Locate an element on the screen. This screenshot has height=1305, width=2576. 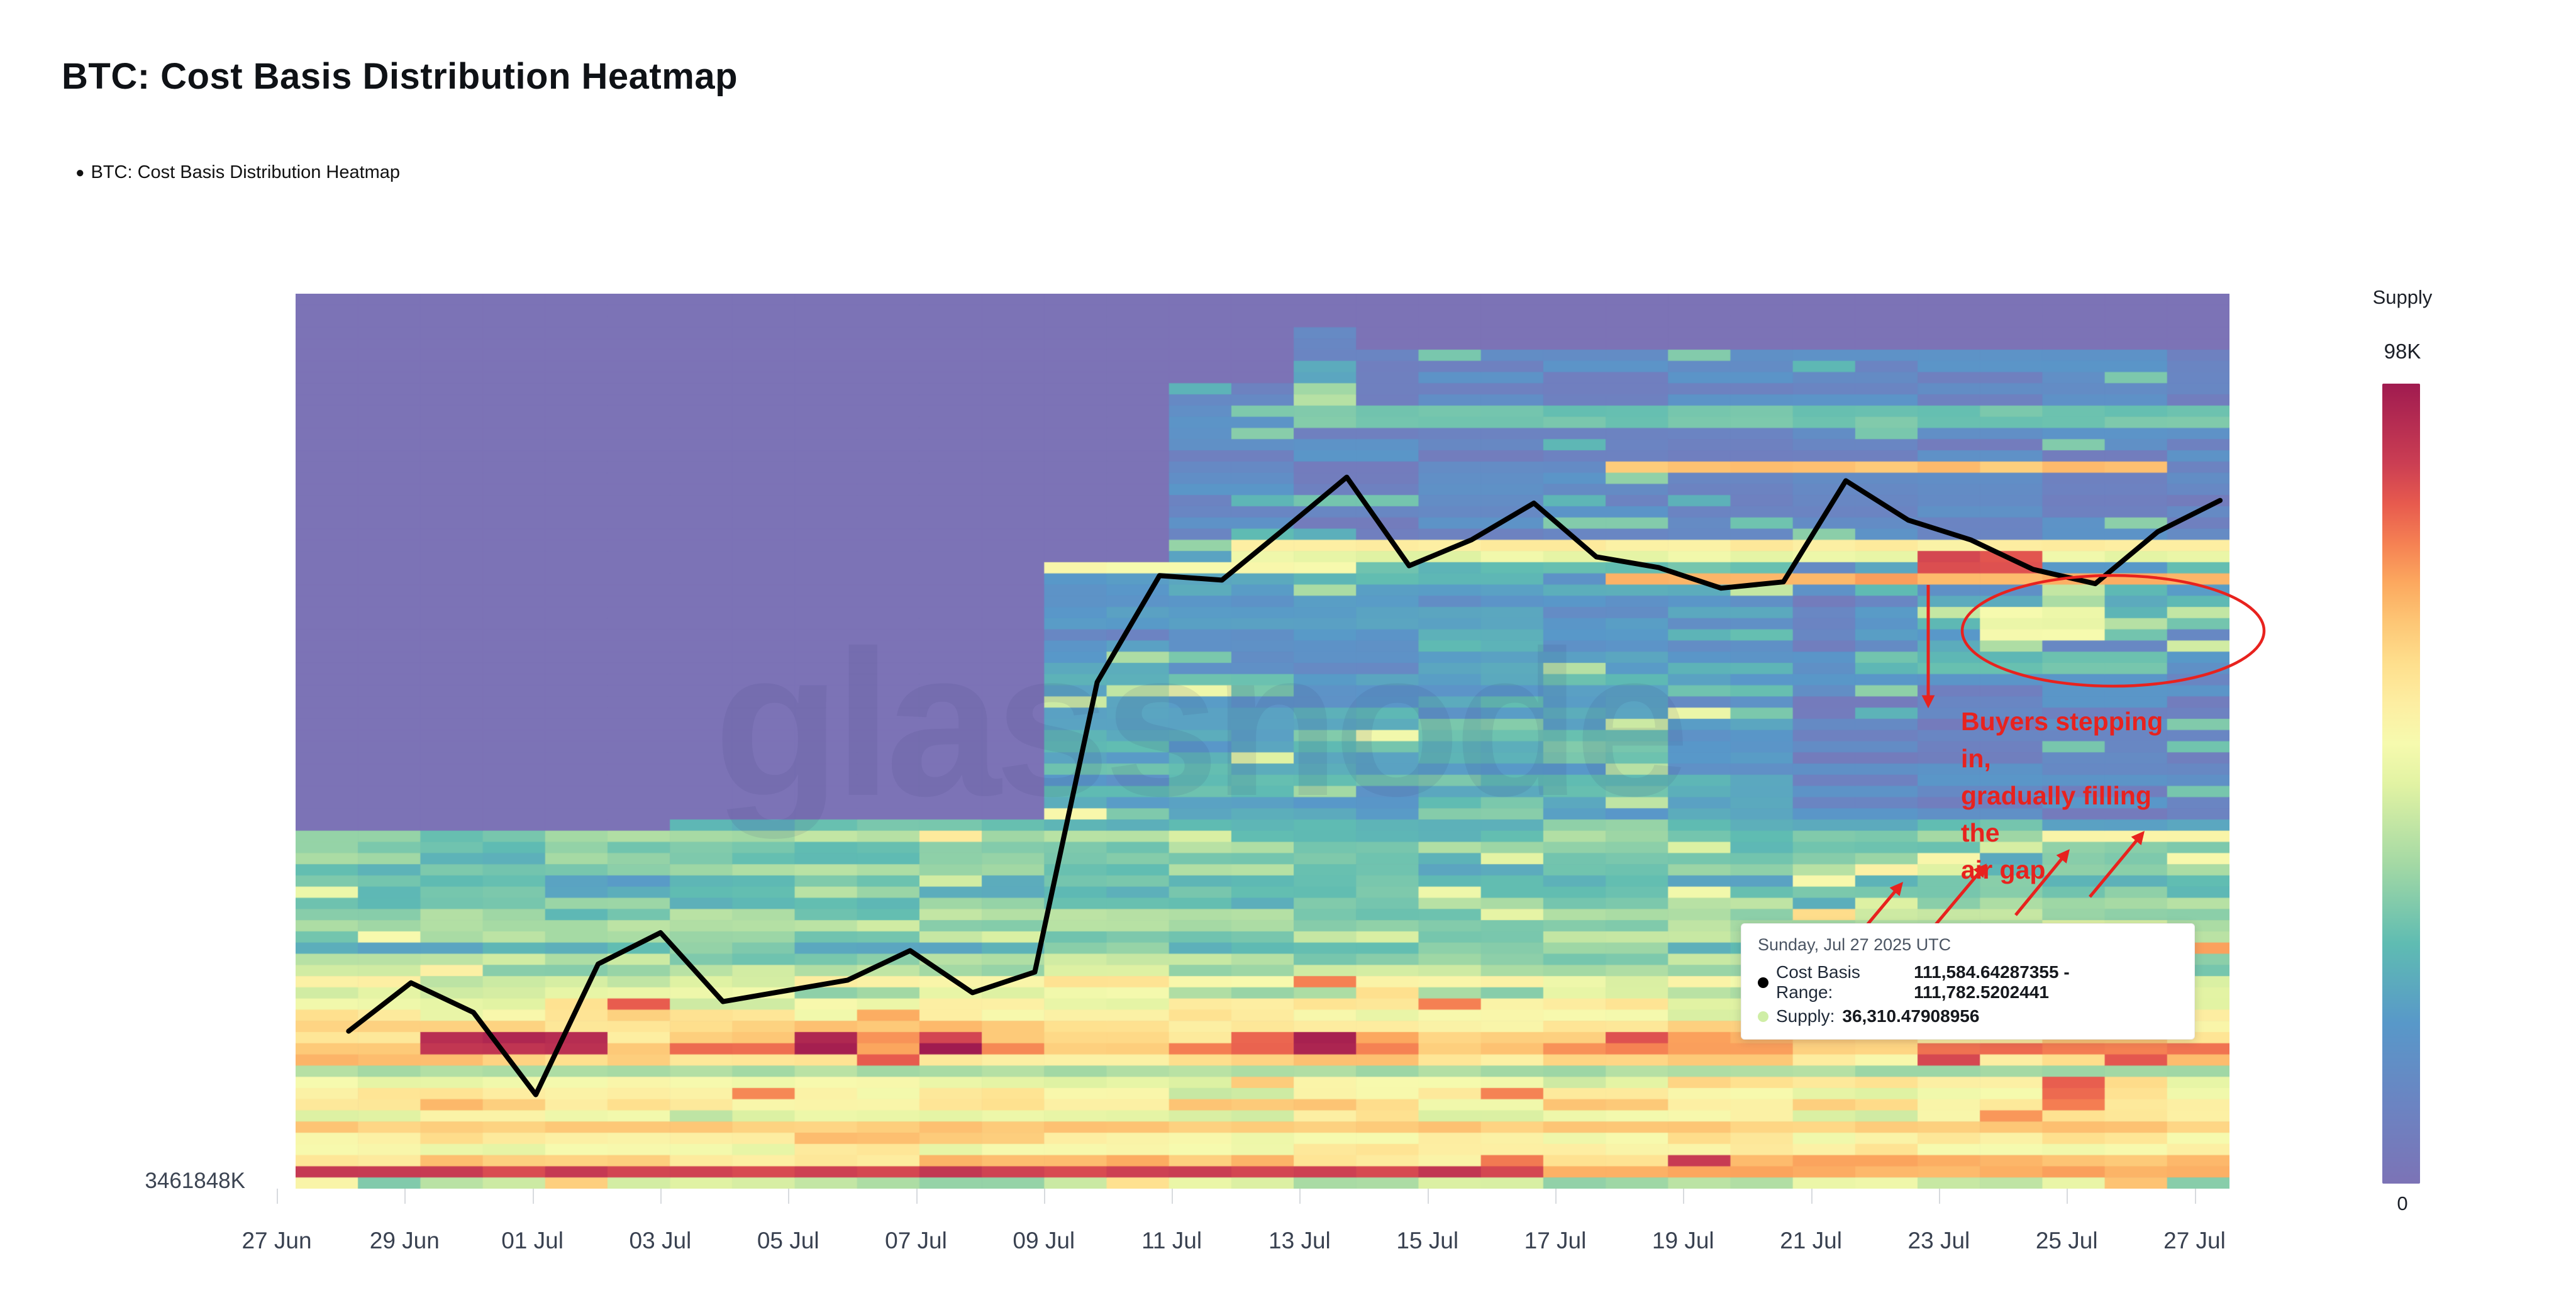
tooltip-cost-basis-label: Cost Basis Range: is located at coordinates (1818, 982).